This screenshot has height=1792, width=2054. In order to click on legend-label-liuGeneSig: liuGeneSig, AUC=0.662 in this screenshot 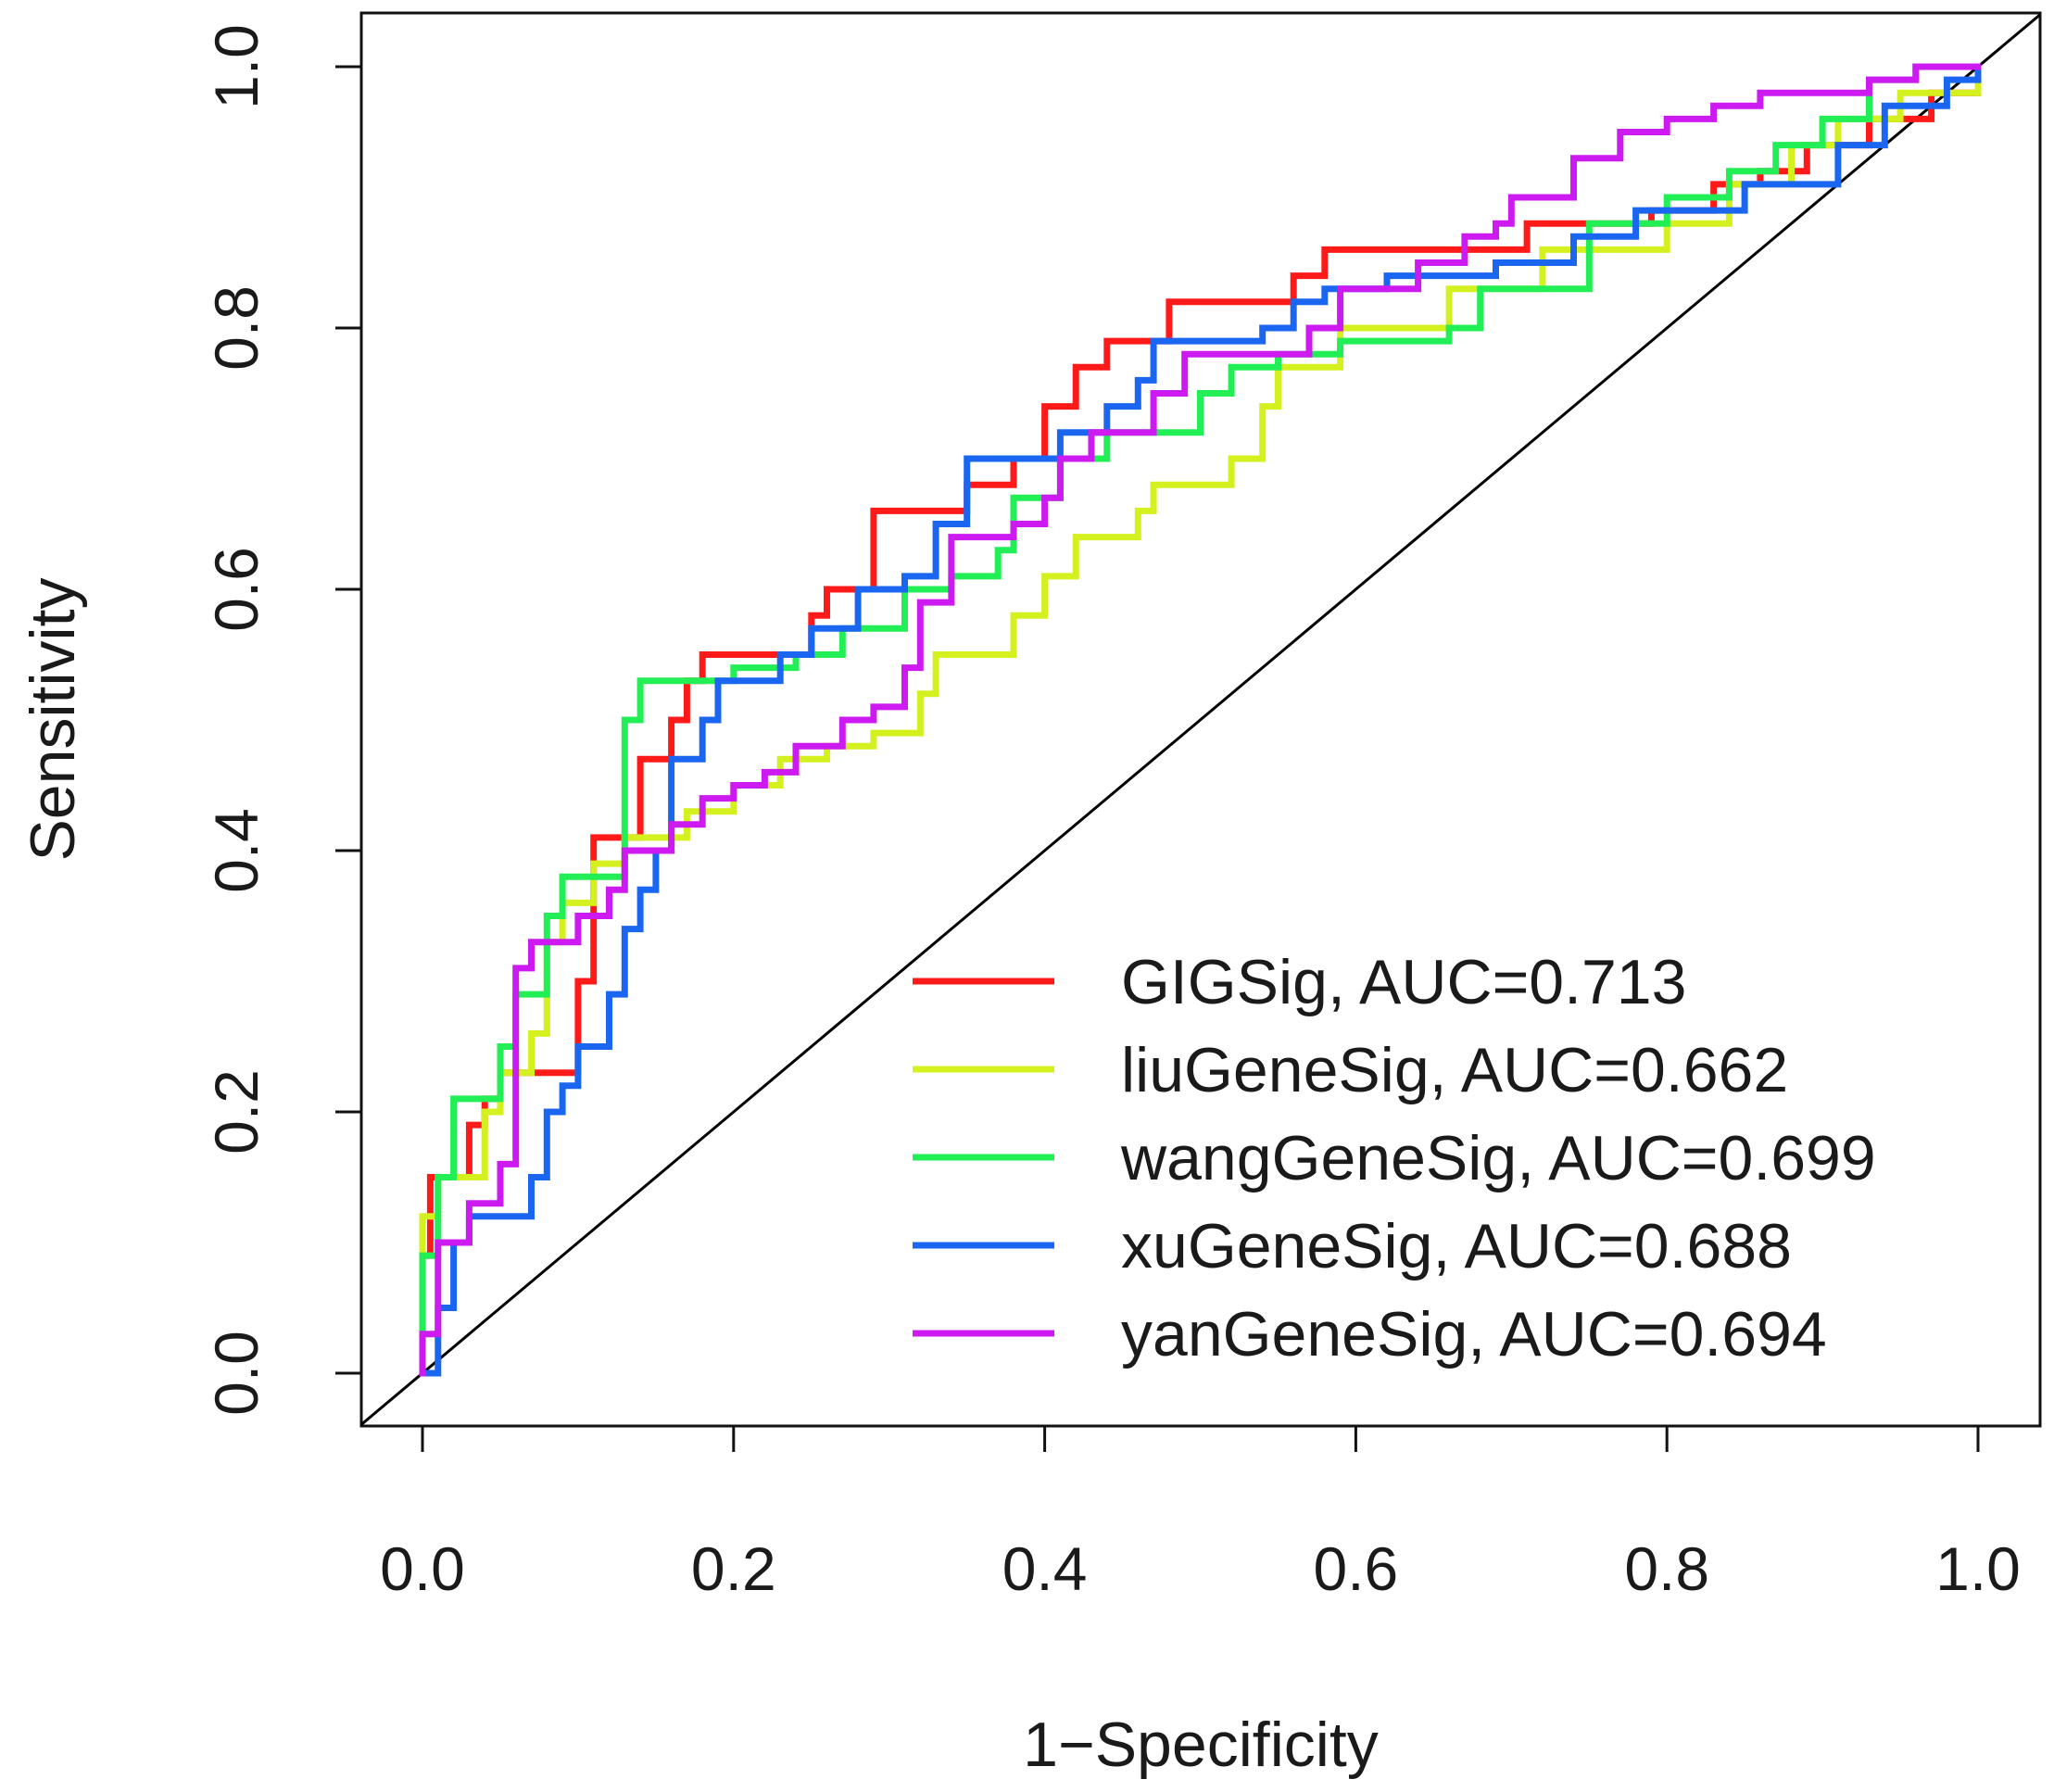, I will do `click(1454, 1070)`.